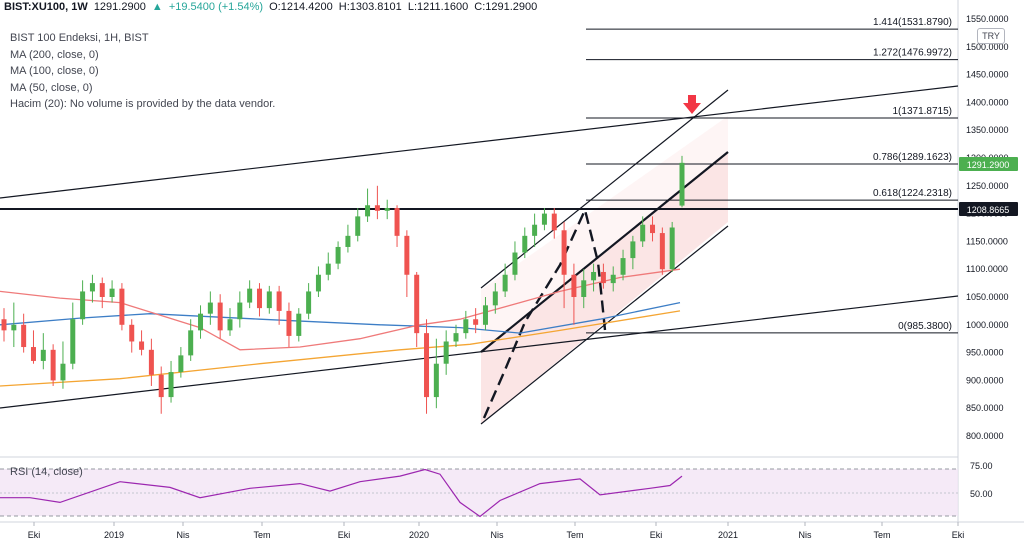 This screenshot has height=549, width=1024. Describe the element at coordinates (480, 7) in the screenshot. I see `close-label: C:` at that location.